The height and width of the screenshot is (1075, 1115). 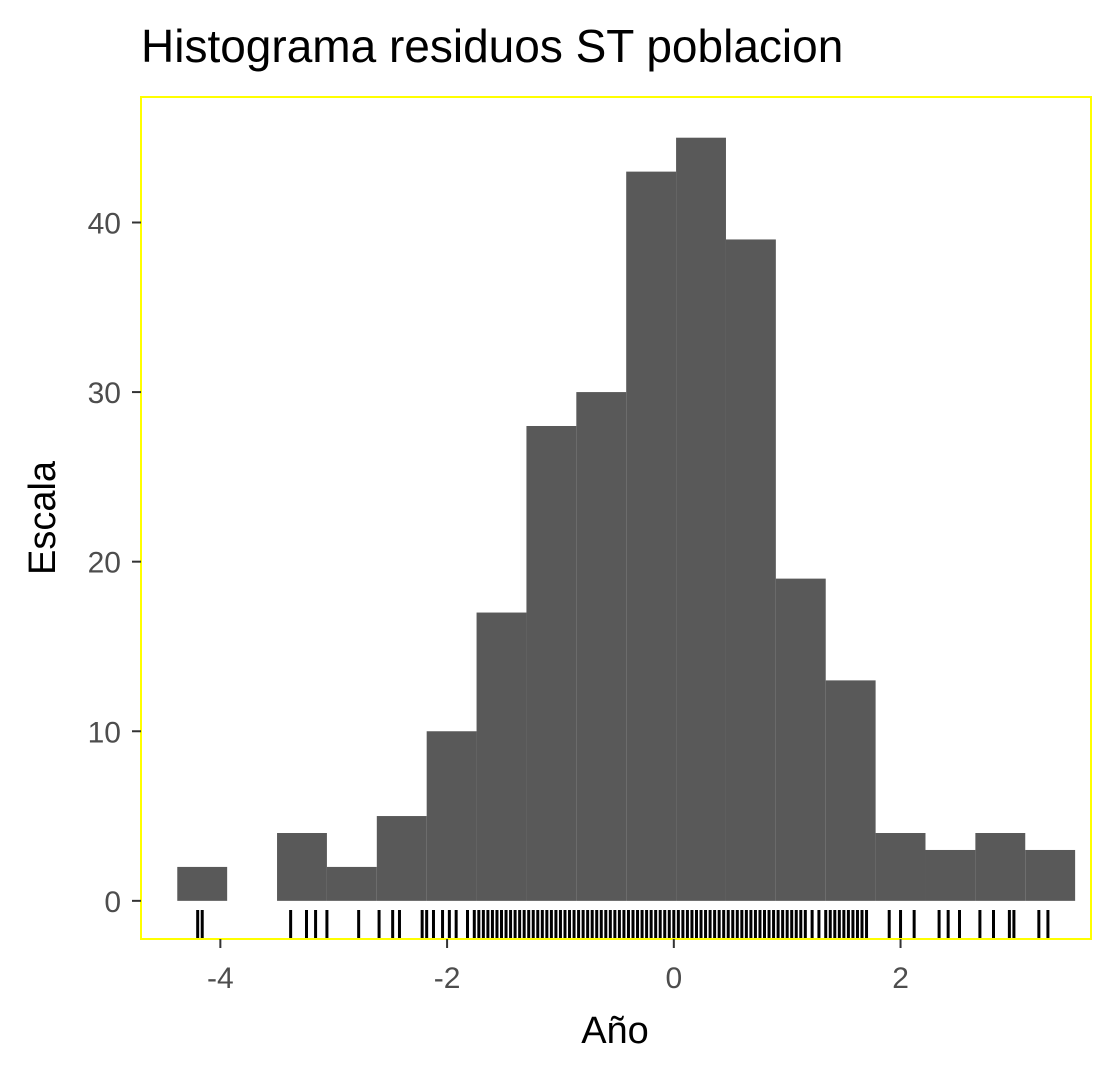 What do you see at coordinates (220, 978) in the screenshot?
I see `x-tick-label-0: -4` at bounding box center [220, 978].